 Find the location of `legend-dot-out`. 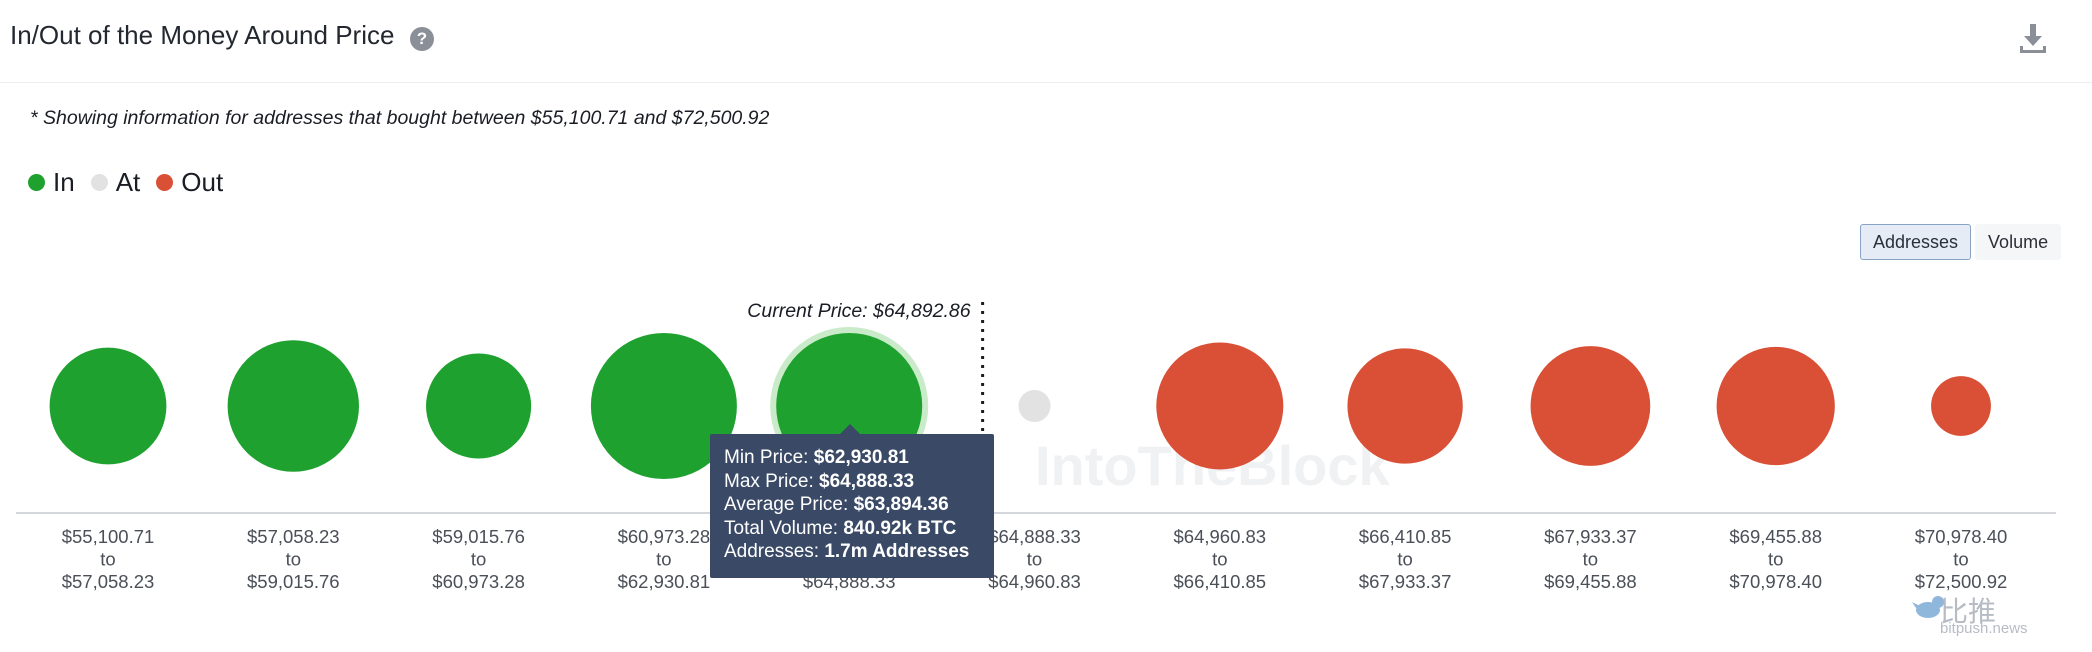

legend-dot-out is located at coordinates (165, 182).